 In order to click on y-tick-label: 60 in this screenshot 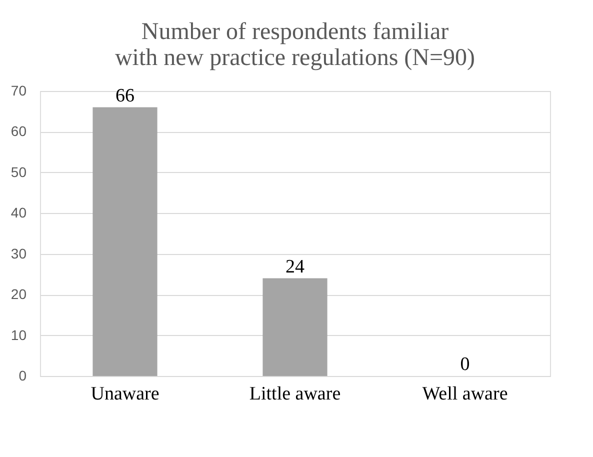, I will do `click(18, 131)`.